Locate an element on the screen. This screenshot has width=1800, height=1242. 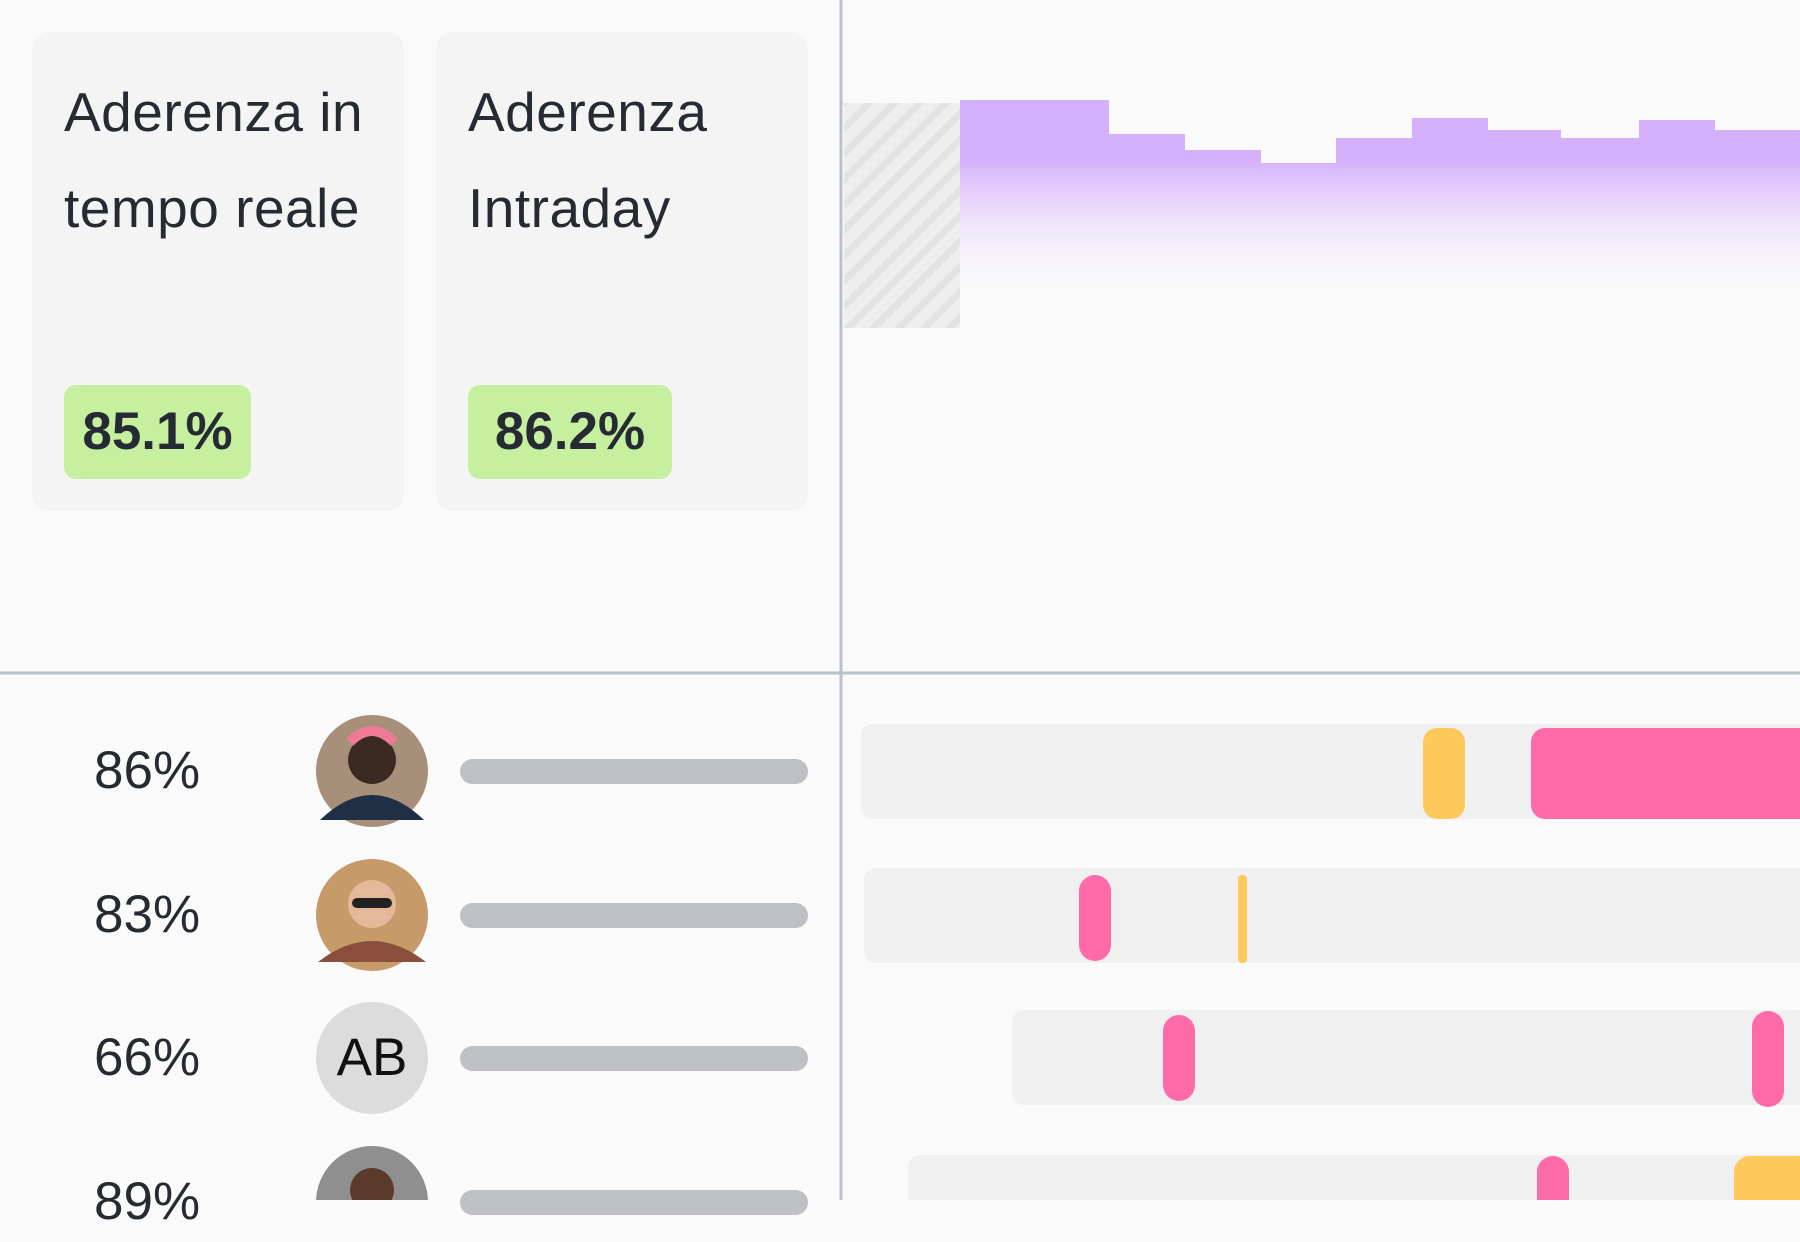
card-value: 85.1% is located at coordinates (157, 432).